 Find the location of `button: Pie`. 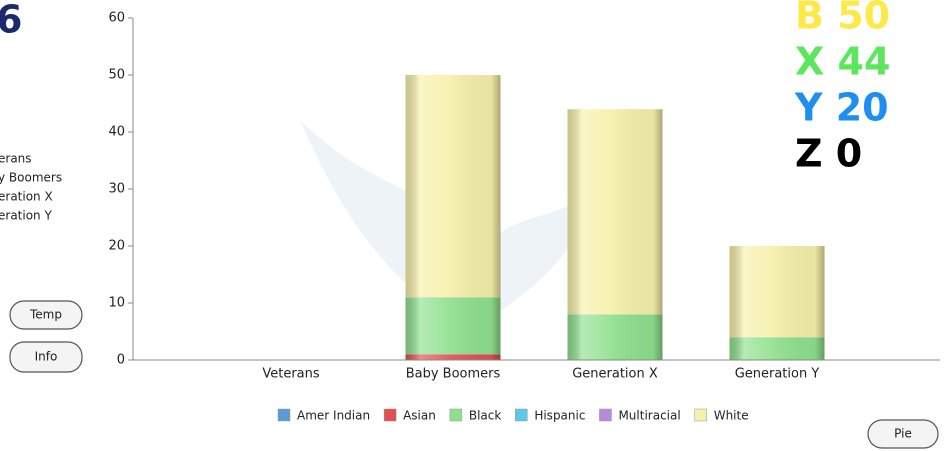

button: Pie is located at coordinates (903, 434).